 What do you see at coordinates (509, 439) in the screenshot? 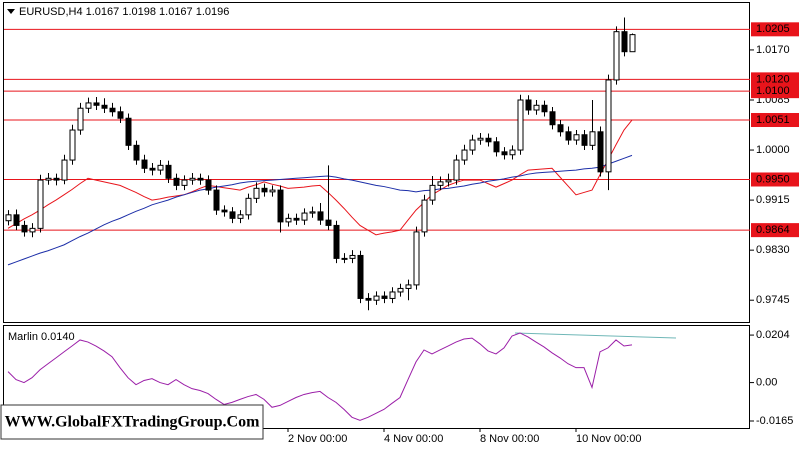
I see `x-tick-label: 8 Nov 00:00` at bounding box center [509, 439].